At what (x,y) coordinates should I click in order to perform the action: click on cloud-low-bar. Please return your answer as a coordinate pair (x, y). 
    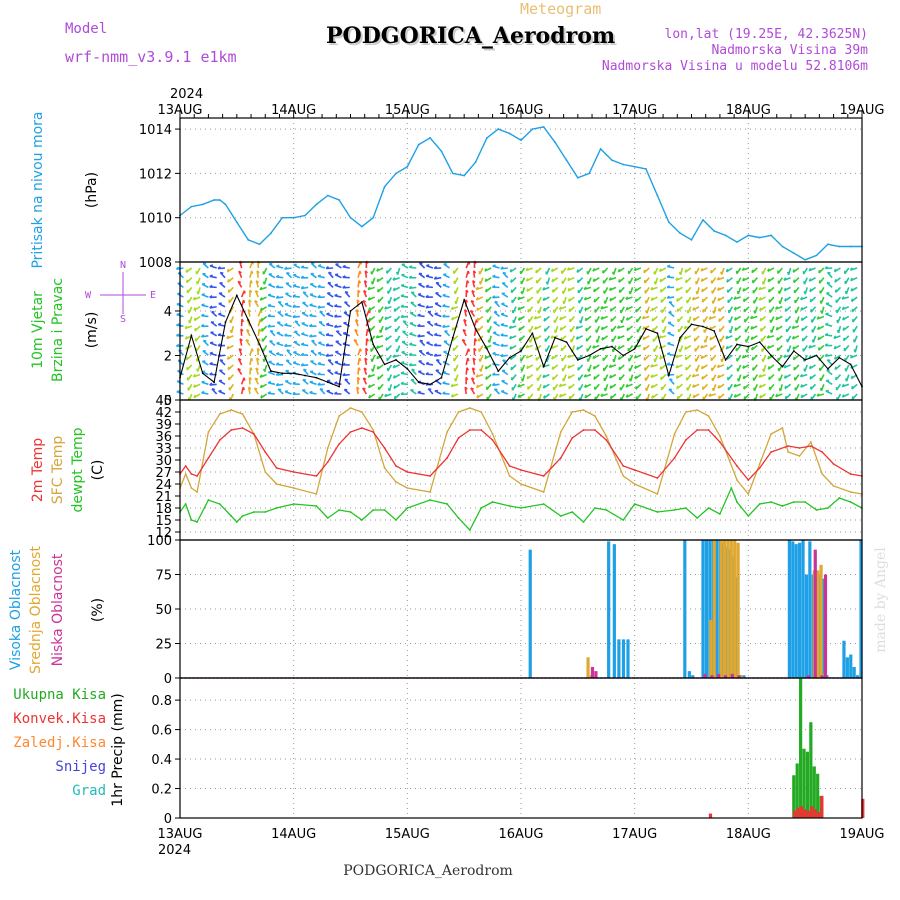
    Looking at the image, I should click on (808, 676).